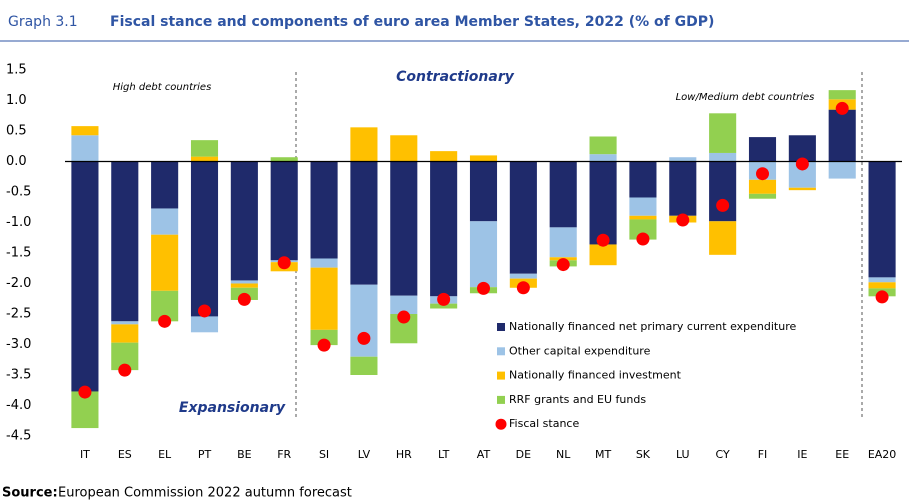 The width and height of the screenshot is (909, 504). I want to click on y-tick-label: -2.5, so click(18, 314).